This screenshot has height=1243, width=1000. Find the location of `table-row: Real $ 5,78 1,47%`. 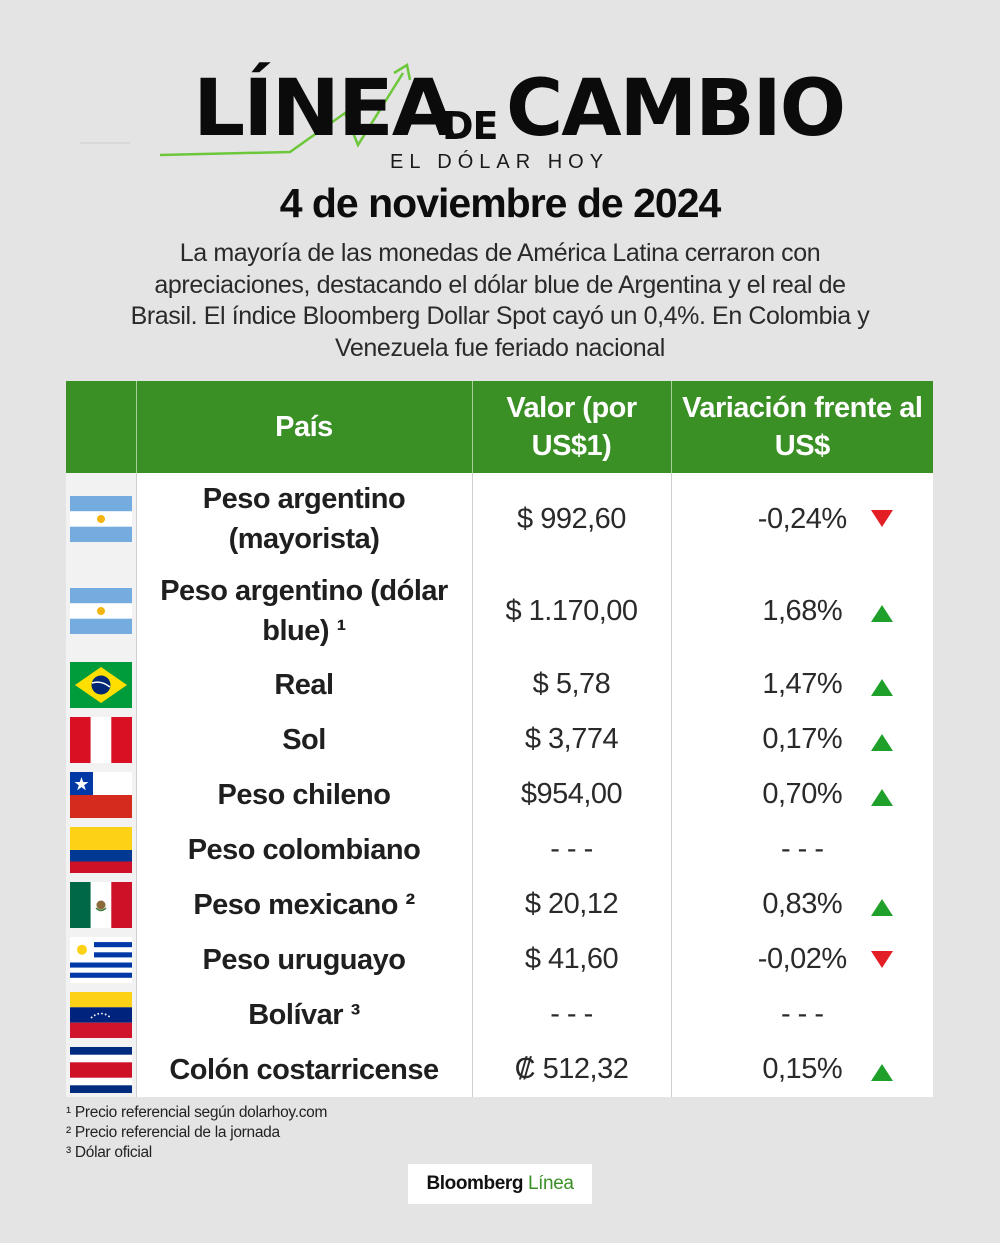

table-row: Real $ 5,78 1,47% is located at coordinates (499, 684).